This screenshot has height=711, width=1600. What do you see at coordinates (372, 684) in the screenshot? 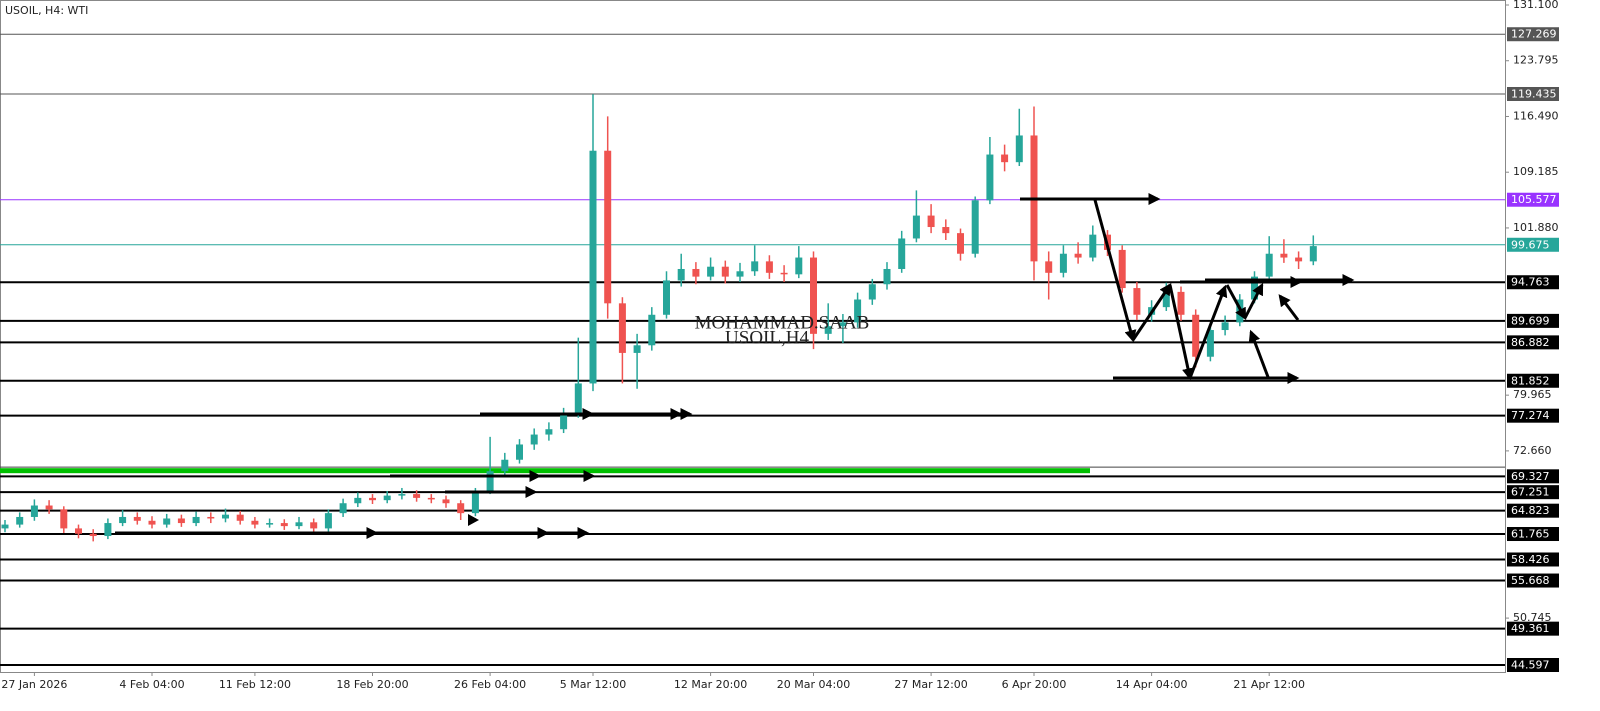
I see `x-tick-label: 18 Feb 20:00` at bounding box center [372, 684].